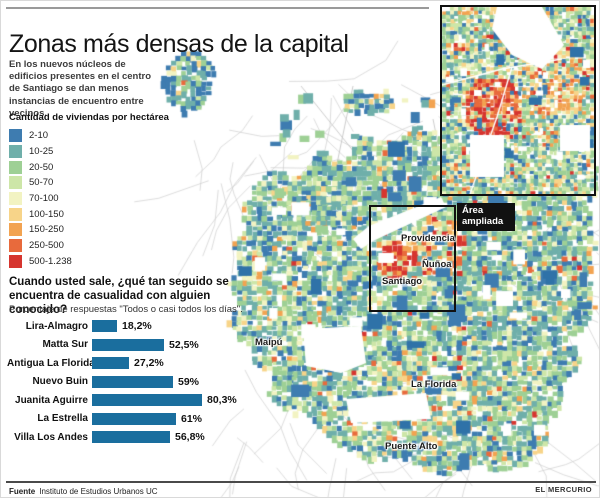 This screenshot has width=600, height=498. I want to click on bar-label: Lira-Almagro, so click(56, 326).